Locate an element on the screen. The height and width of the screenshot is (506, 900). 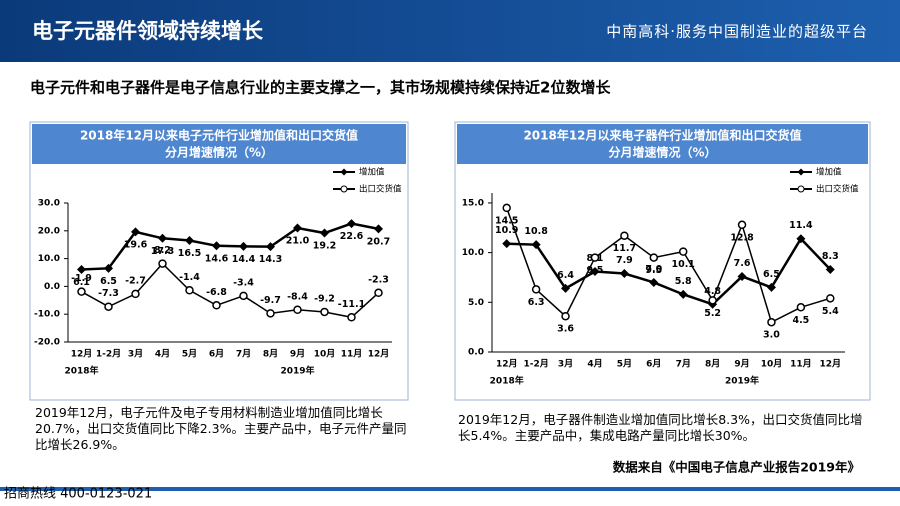
data-label: 3.0 is located at coordinates (771, 335).